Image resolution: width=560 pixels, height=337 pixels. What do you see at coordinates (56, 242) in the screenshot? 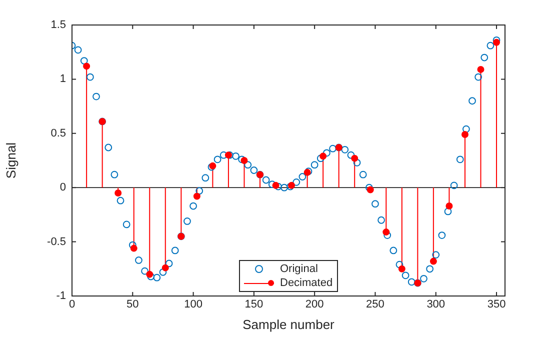
I see `y-tick-label: -0.5` at bounding box center [56, 242].